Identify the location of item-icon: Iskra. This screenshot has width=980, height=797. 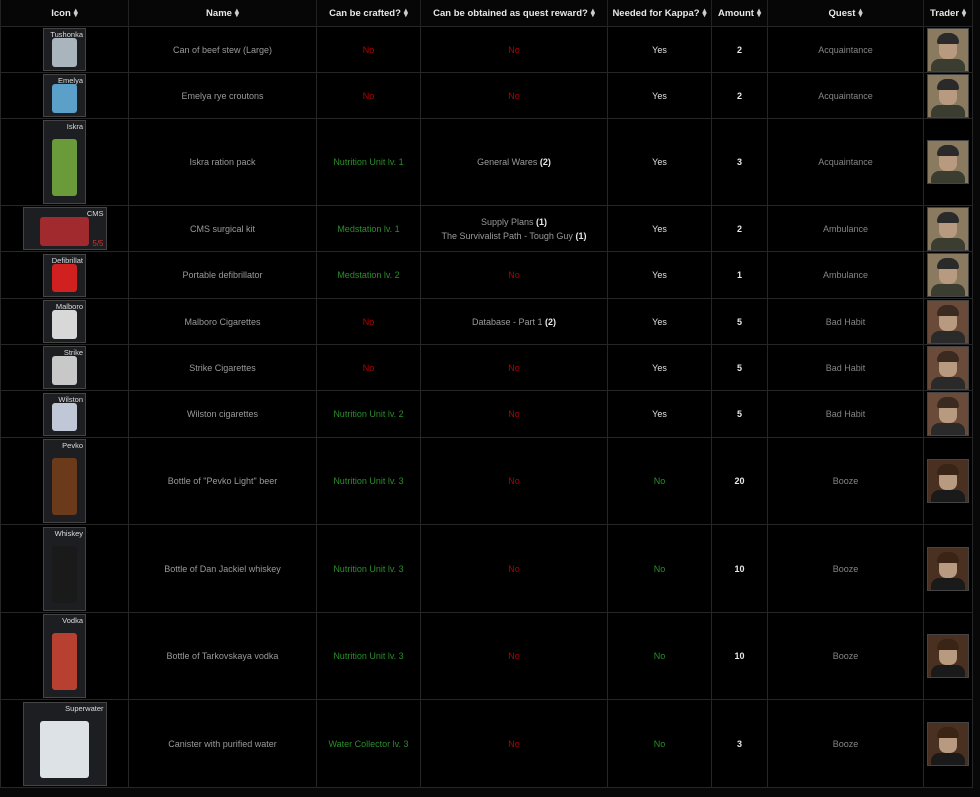
(64, 162).